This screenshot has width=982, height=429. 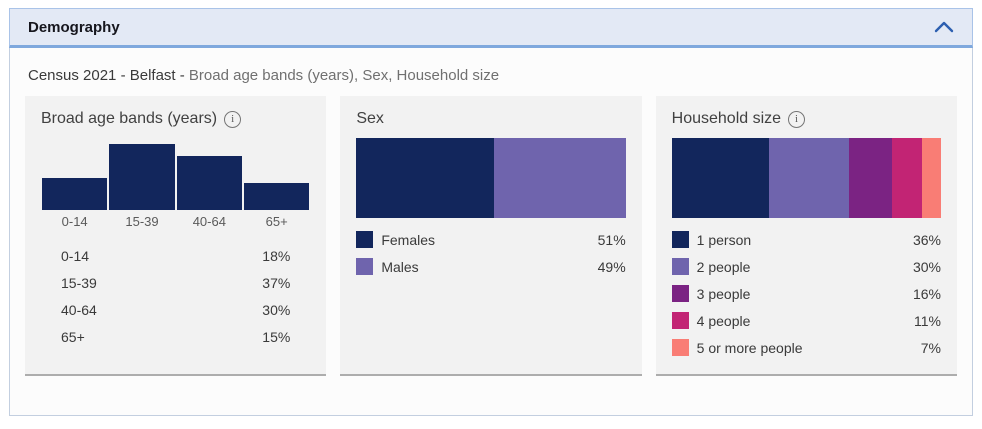 I want to click on accordion-header-demography: Demography, so click(x=491, y=28).